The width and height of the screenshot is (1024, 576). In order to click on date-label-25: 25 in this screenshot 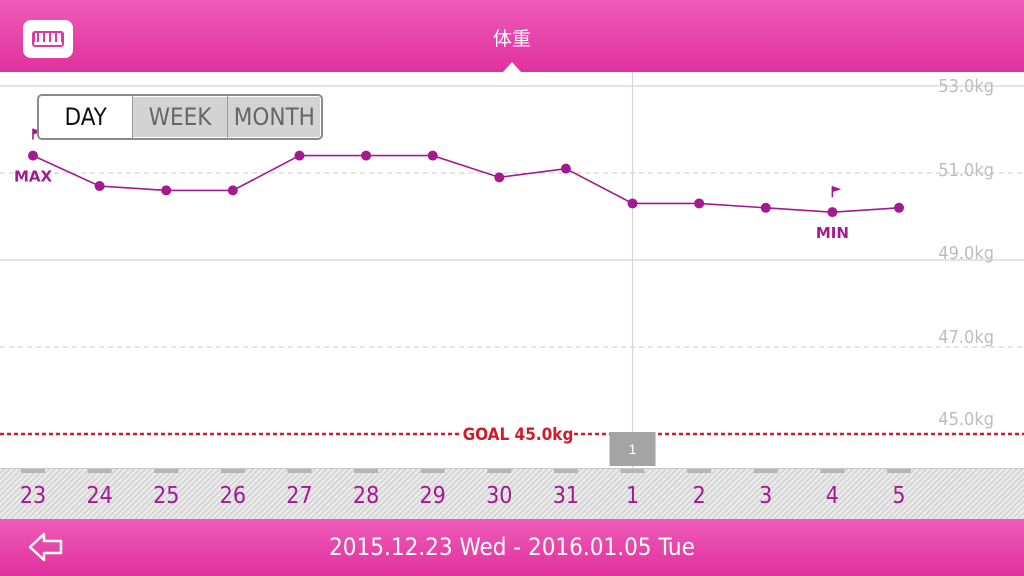, I will do `click(166, 496)`.